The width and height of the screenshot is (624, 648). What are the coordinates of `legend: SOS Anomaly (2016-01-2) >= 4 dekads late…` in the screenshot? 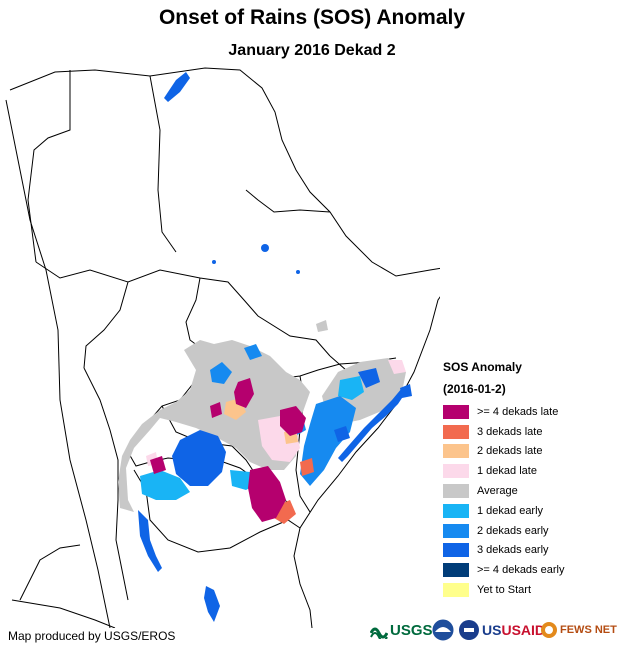 It's located at (503, 480).